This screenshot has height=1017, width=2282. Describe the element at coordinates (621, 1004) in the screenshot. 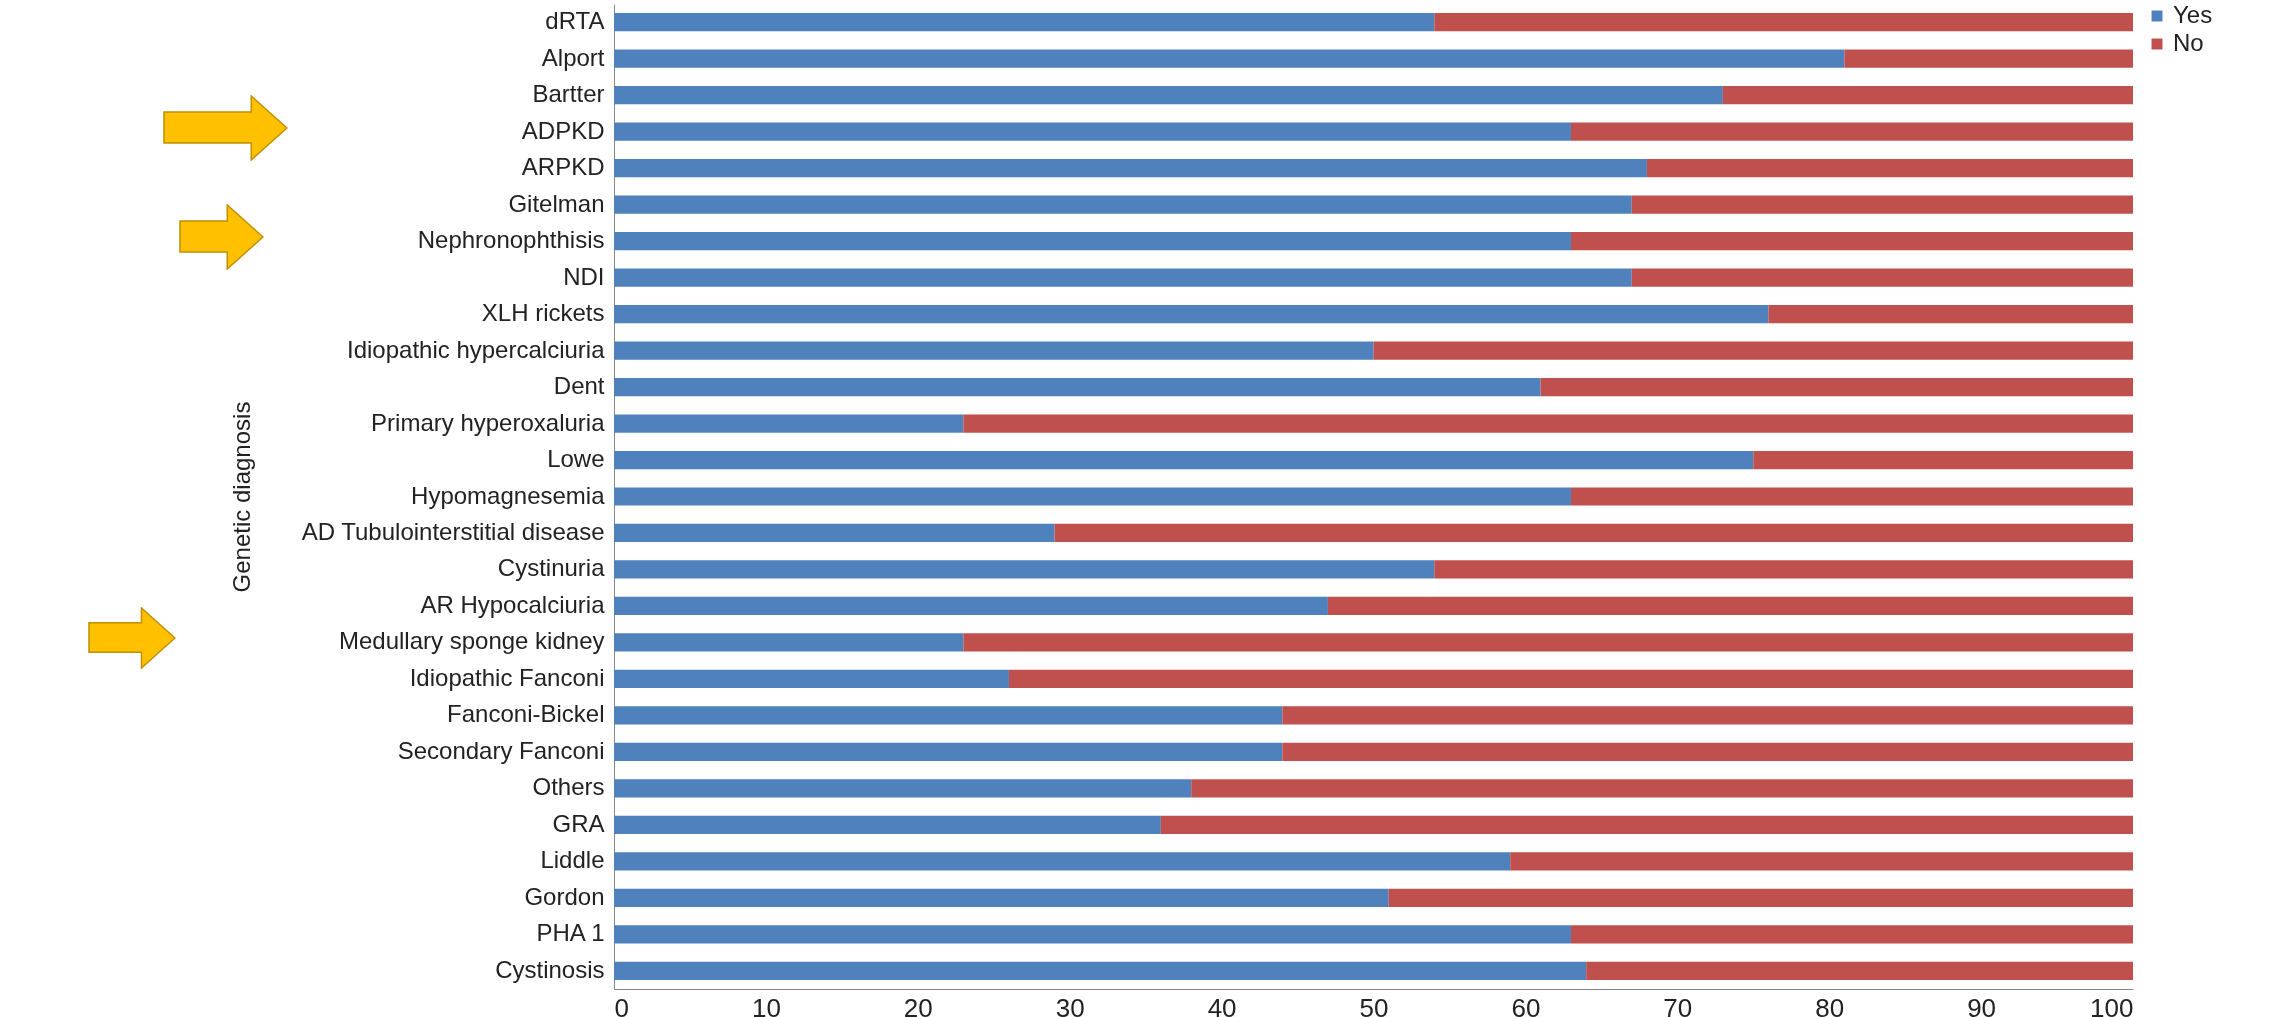

I see `x-tick-label: 0` at that location.